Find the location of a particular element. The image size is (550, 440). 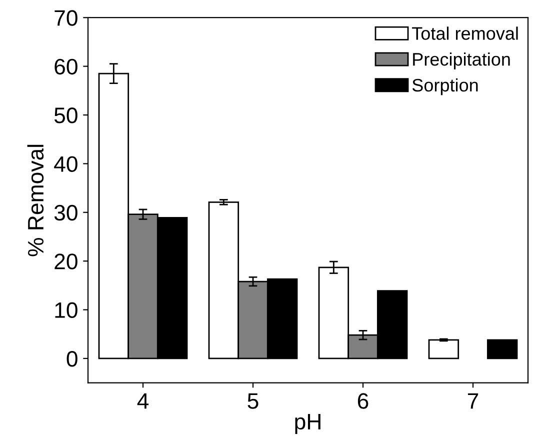

x-tick-label: 5 is located at coordinates (253, 401).